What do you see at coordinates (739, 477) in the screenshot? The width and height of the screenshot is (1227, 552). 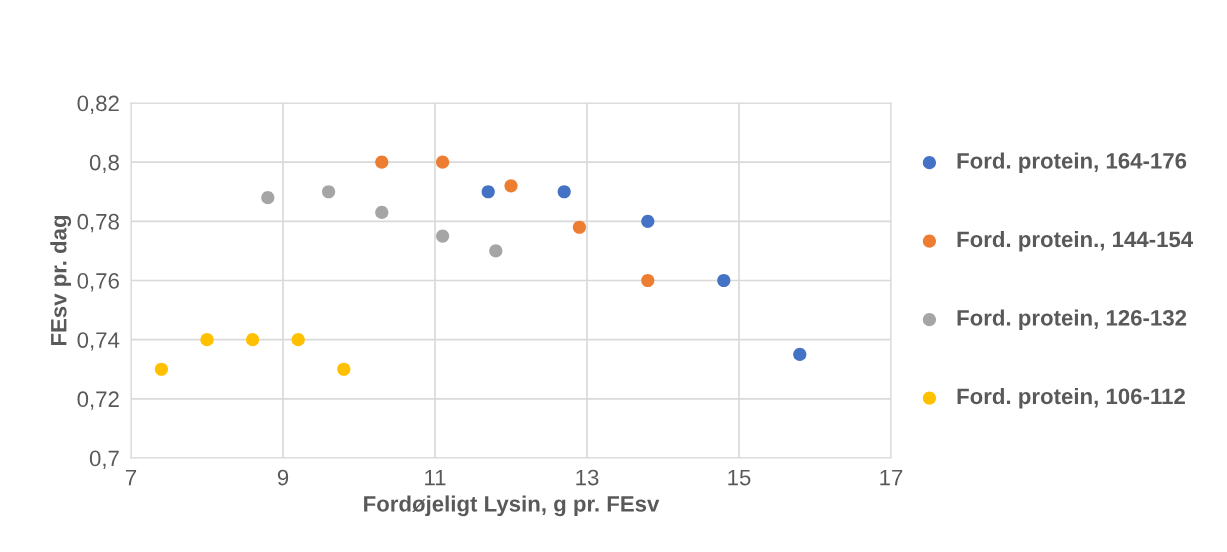 I see `x-tick-label: 15` at bounding box center [739, 477].